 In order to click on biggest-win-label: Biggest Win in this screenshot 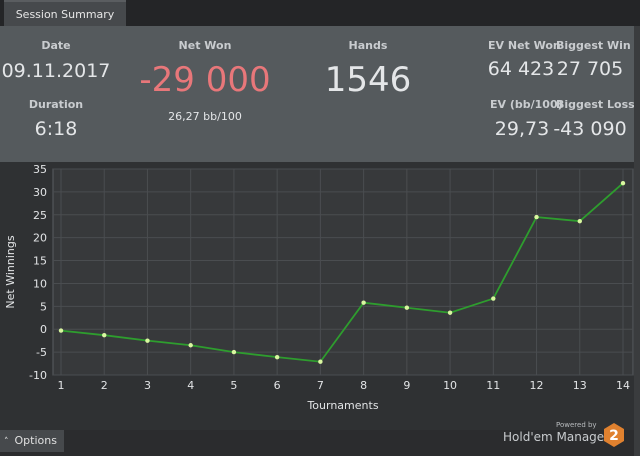, I will do `click(593, 45)`.